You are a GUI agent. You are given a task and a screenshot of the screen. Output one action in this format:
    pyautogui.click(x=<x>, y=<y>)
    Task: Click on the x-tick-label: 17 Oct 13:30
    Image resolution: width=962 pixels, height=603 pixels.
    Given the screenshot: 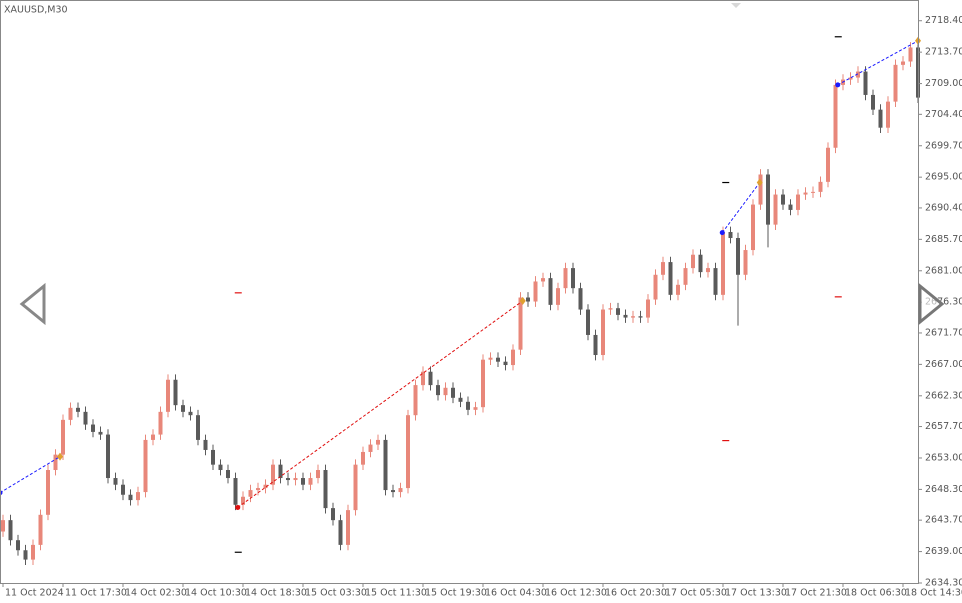 What is the action you would take?
    pyautogui.click(x=756, y=593)
    